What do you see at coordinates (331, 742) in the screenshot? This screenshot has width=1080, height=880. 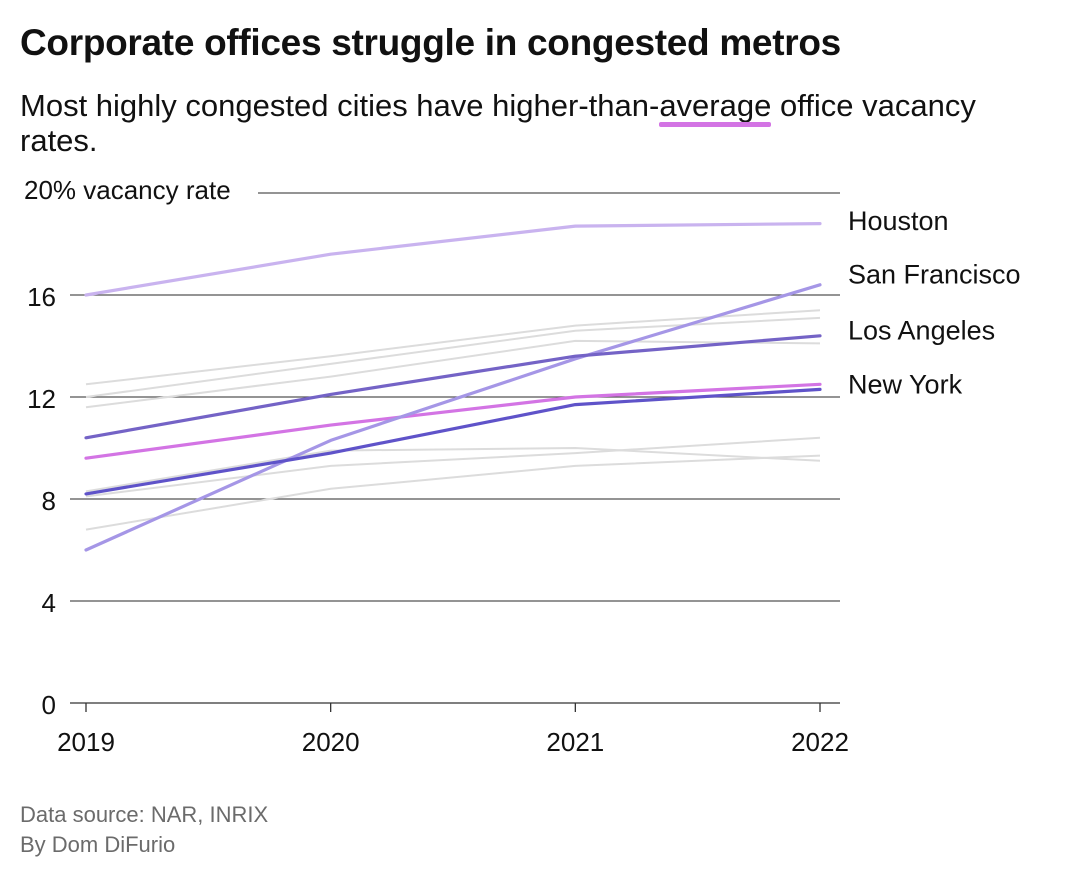 I see `x-tick-label: 2020` at bounding box center [331, 742].